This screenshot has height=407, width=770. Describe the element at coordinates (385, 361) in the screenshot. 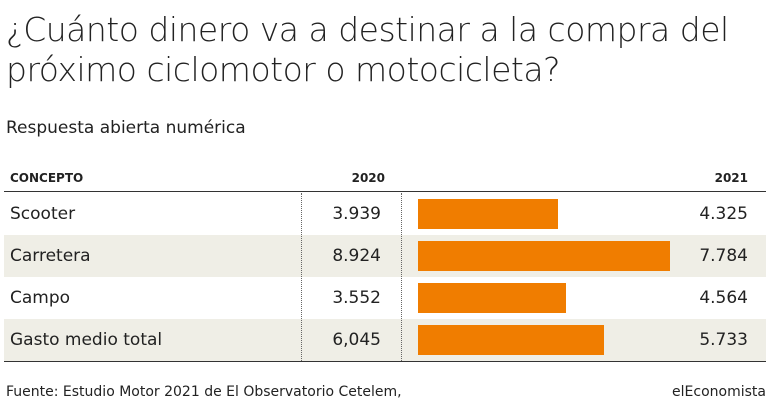

I see `footer-rule` at that location.